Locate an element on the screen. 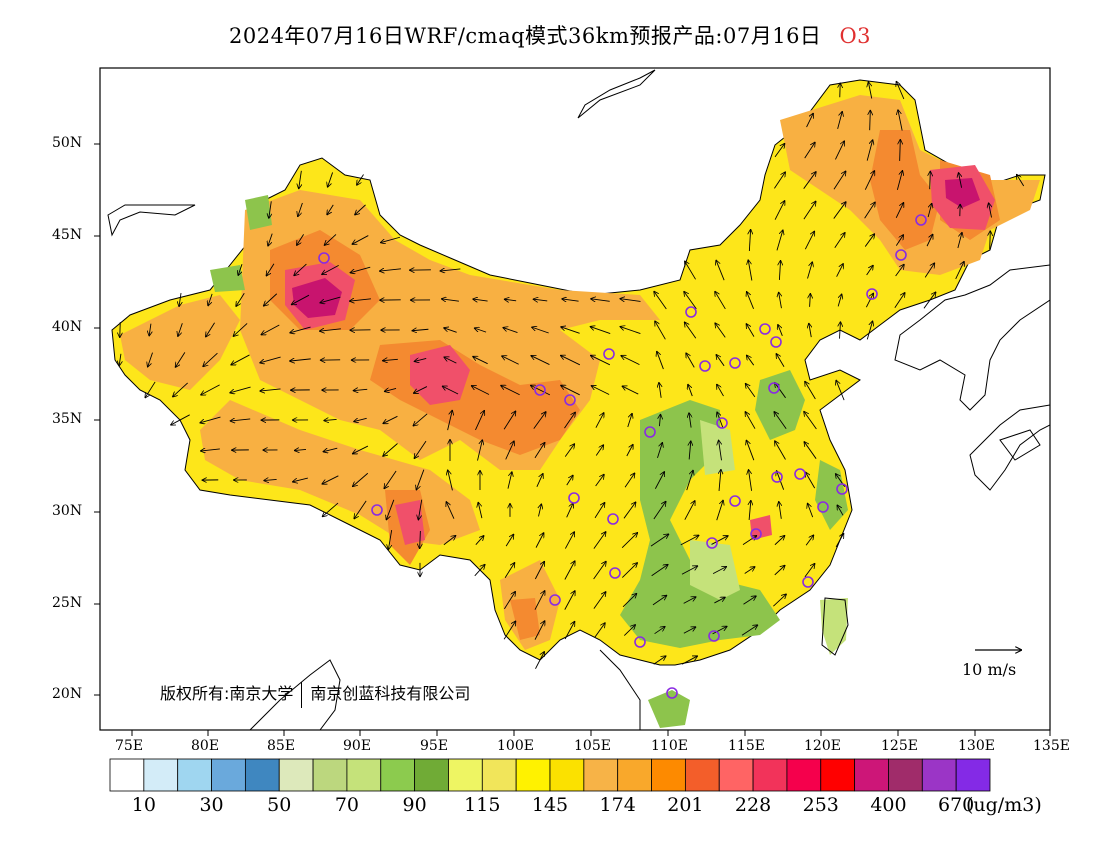  ozone-peak-region is located at coordinates (636, 248).